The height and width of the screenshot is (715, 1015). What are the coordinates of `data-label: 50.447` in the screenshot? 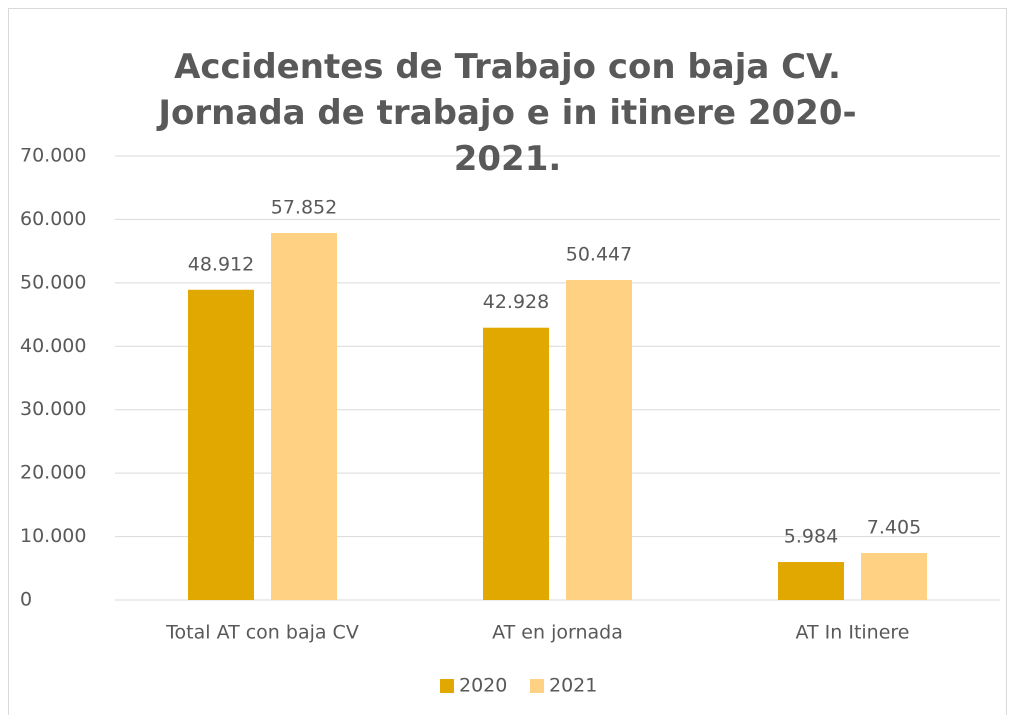 It's located at (599, 255).